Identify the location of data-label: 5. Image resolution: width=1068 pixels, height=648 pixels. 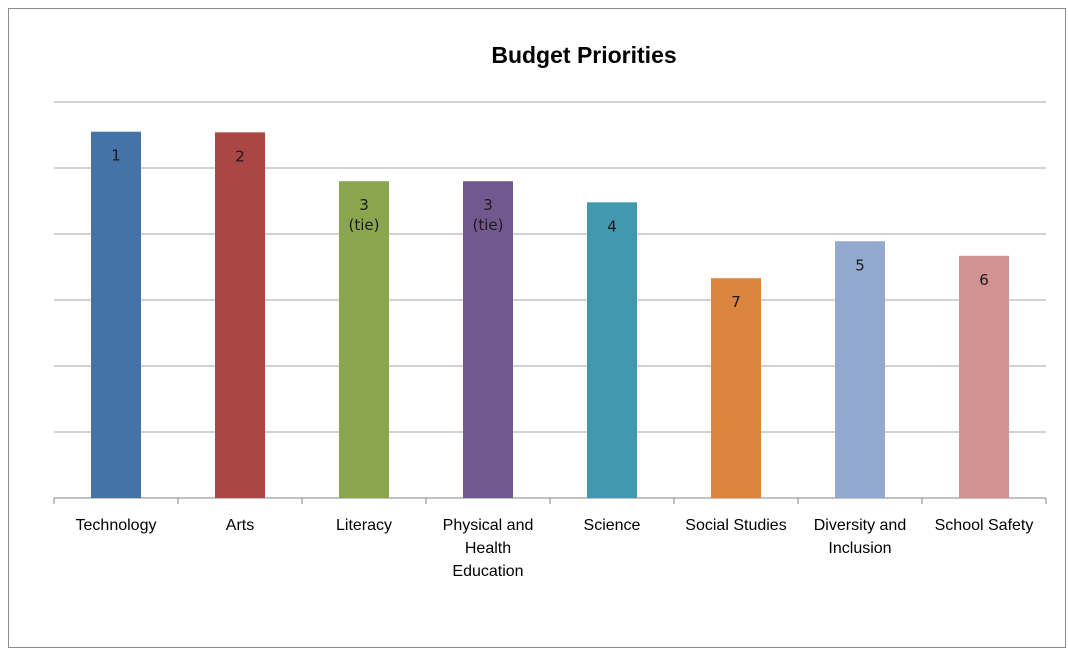
(860, 265).